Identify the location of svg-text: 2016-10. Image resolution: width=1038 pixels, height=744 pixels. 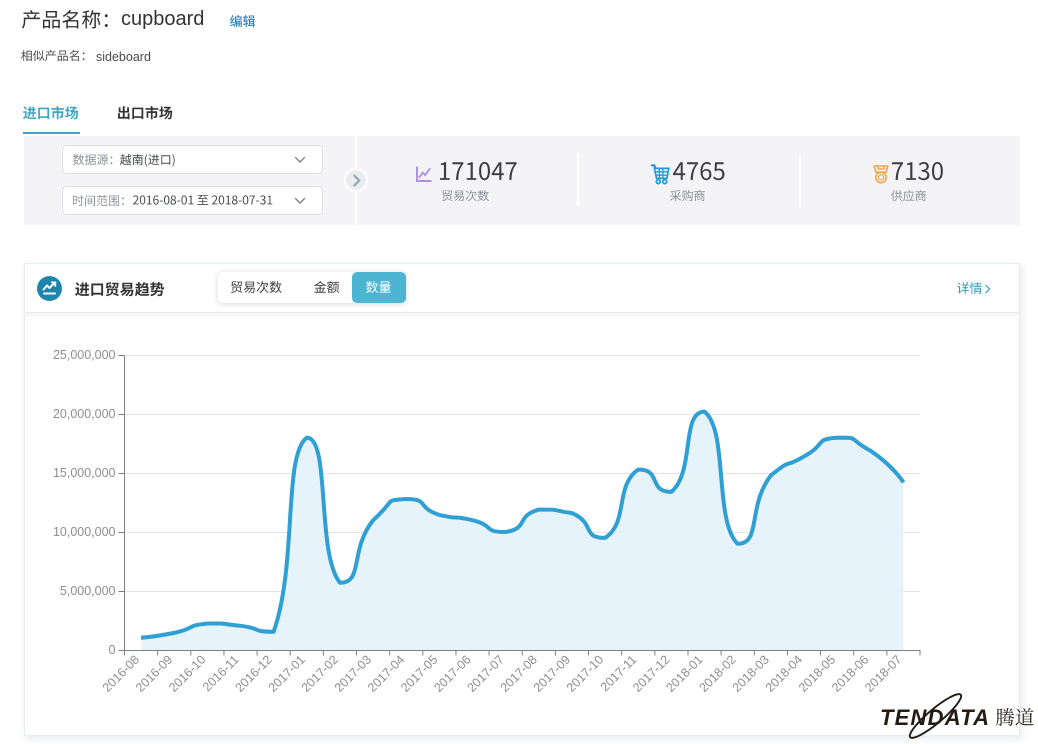
(187, 673).